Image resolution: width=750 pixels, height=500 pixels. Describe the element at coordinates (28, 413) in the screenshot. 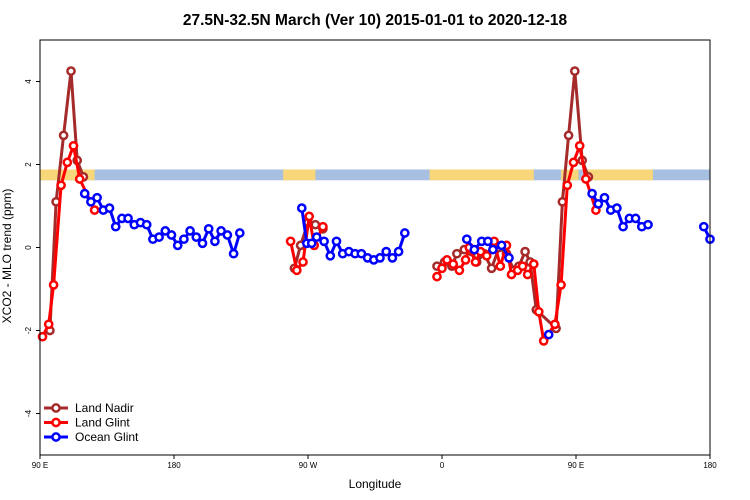

I see `y-tick-label: -4` at that location.